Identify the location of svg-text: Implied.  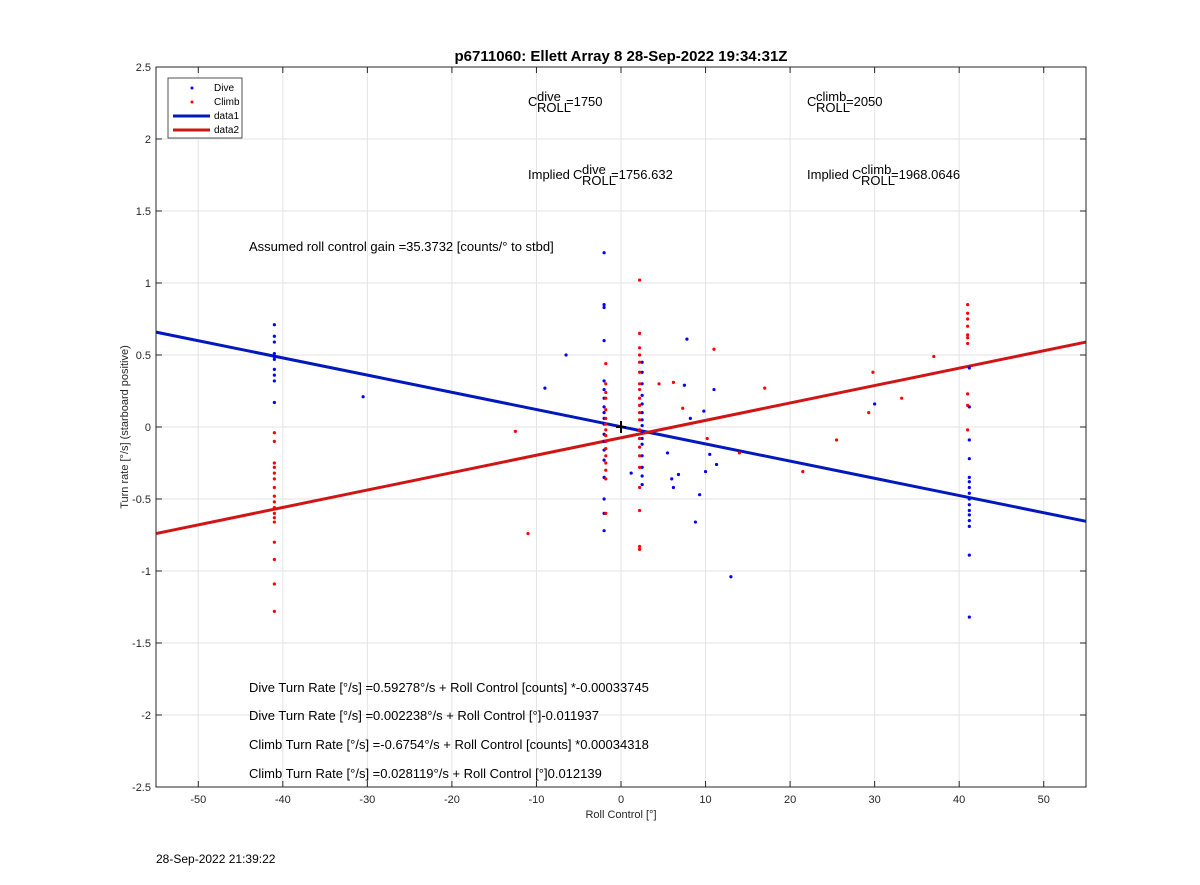
(549, 174).